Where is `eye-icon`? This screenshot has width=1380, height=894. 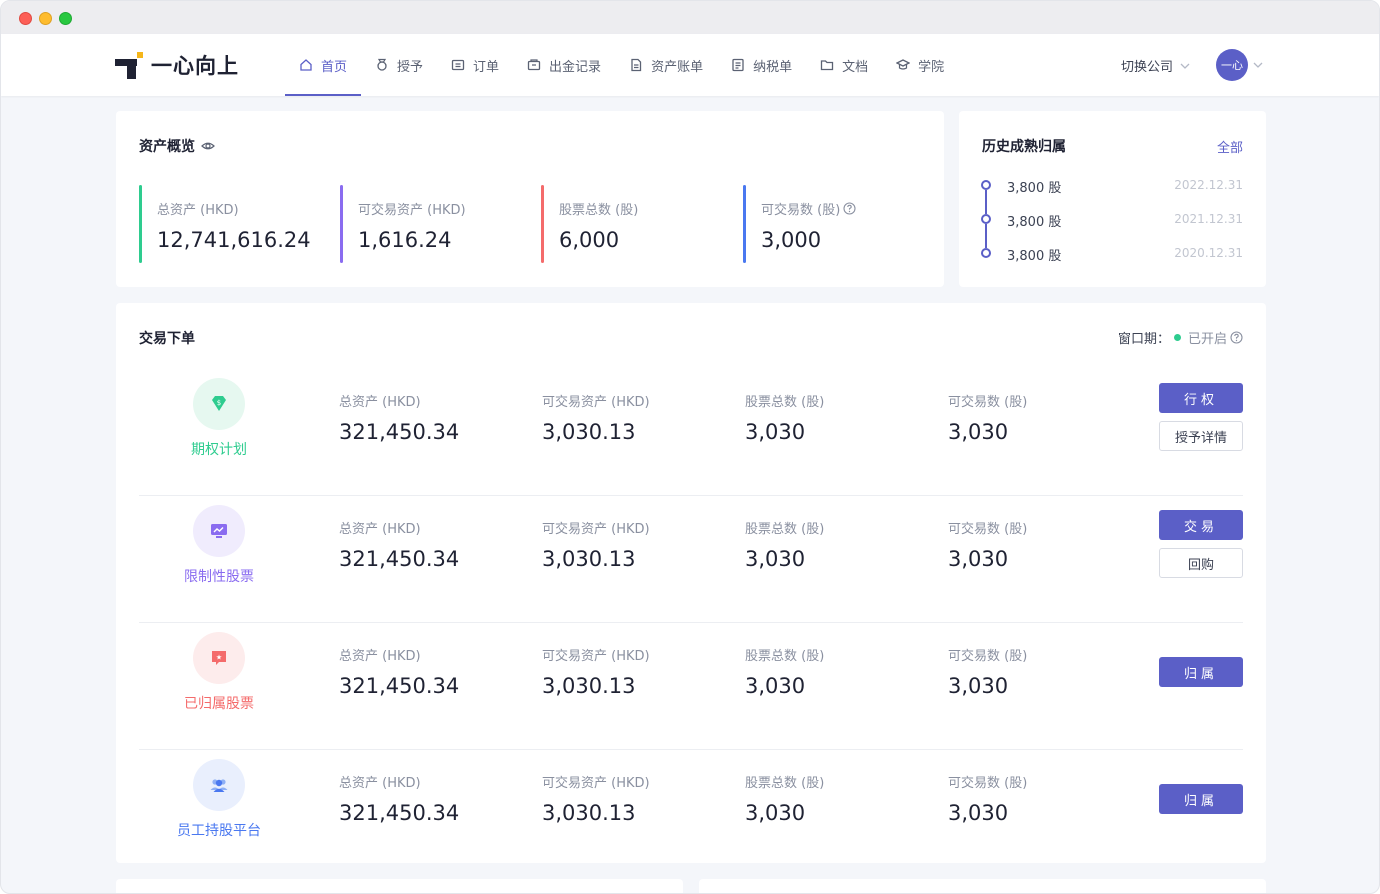 eye-icon is located at coordinates (208, 146).